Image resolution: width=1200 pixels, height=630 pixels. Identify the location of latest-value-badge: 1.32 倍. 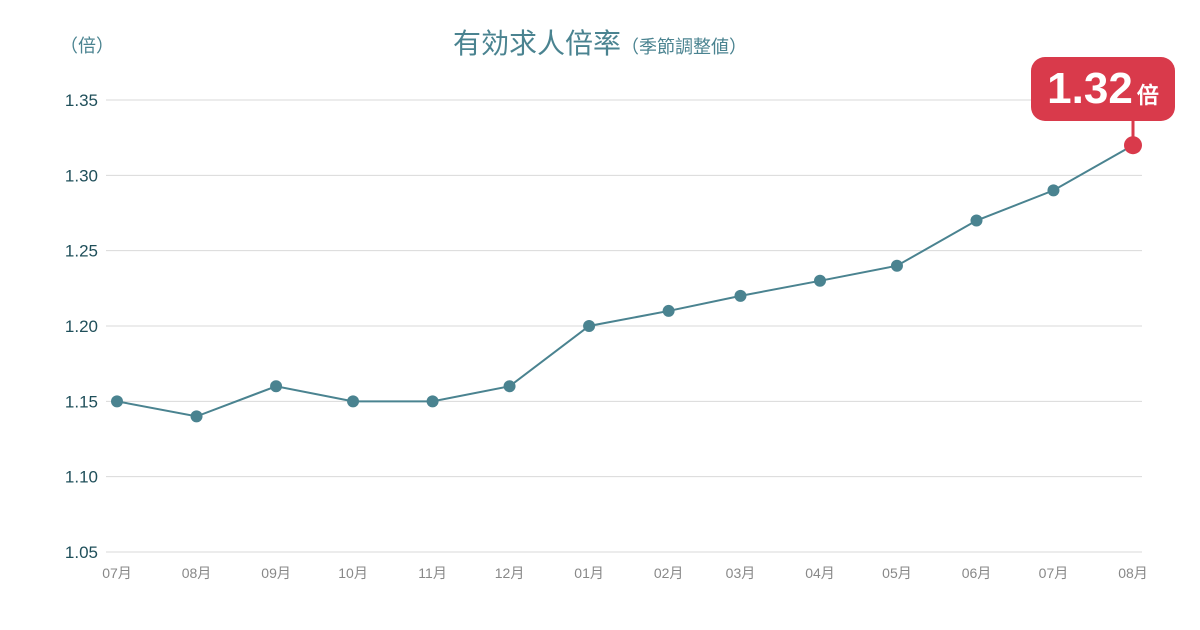
(1103, 89).